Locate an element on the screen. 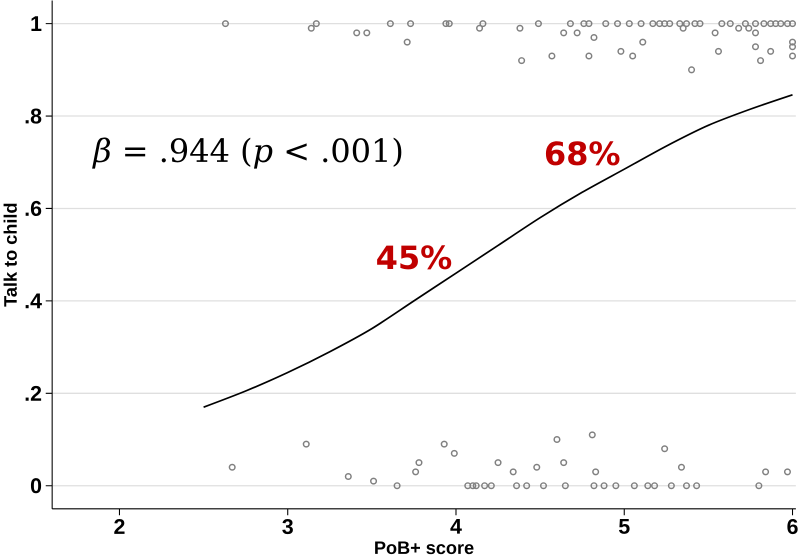  annotation: 68% is located at coordinates (583, 153).